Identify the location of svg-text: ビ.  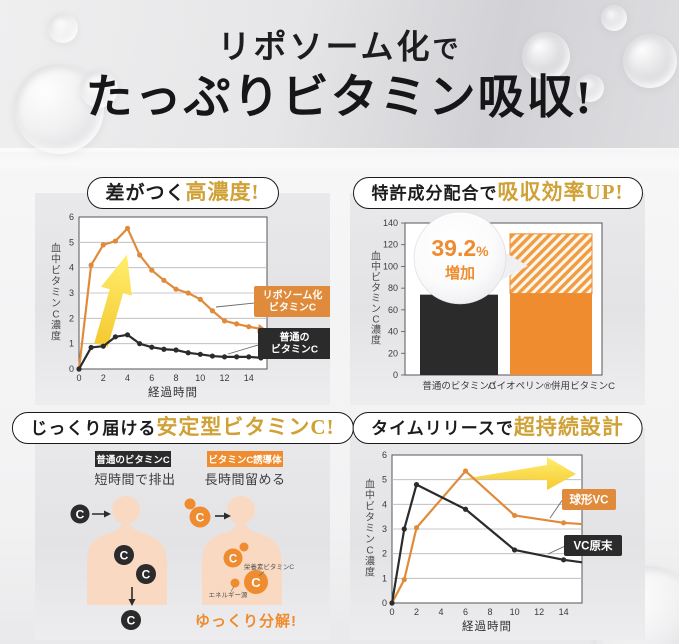
(56, 271).